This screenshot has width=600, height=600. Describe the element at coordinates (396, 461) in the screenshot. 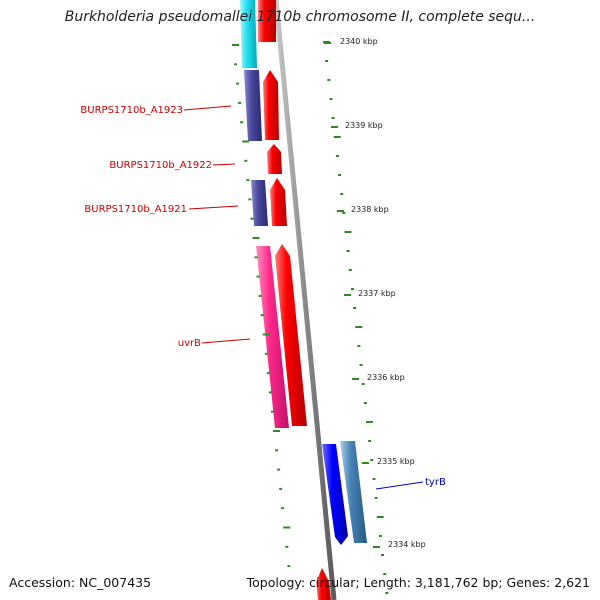

I see `tick-label: 2335 kbp` at that location.